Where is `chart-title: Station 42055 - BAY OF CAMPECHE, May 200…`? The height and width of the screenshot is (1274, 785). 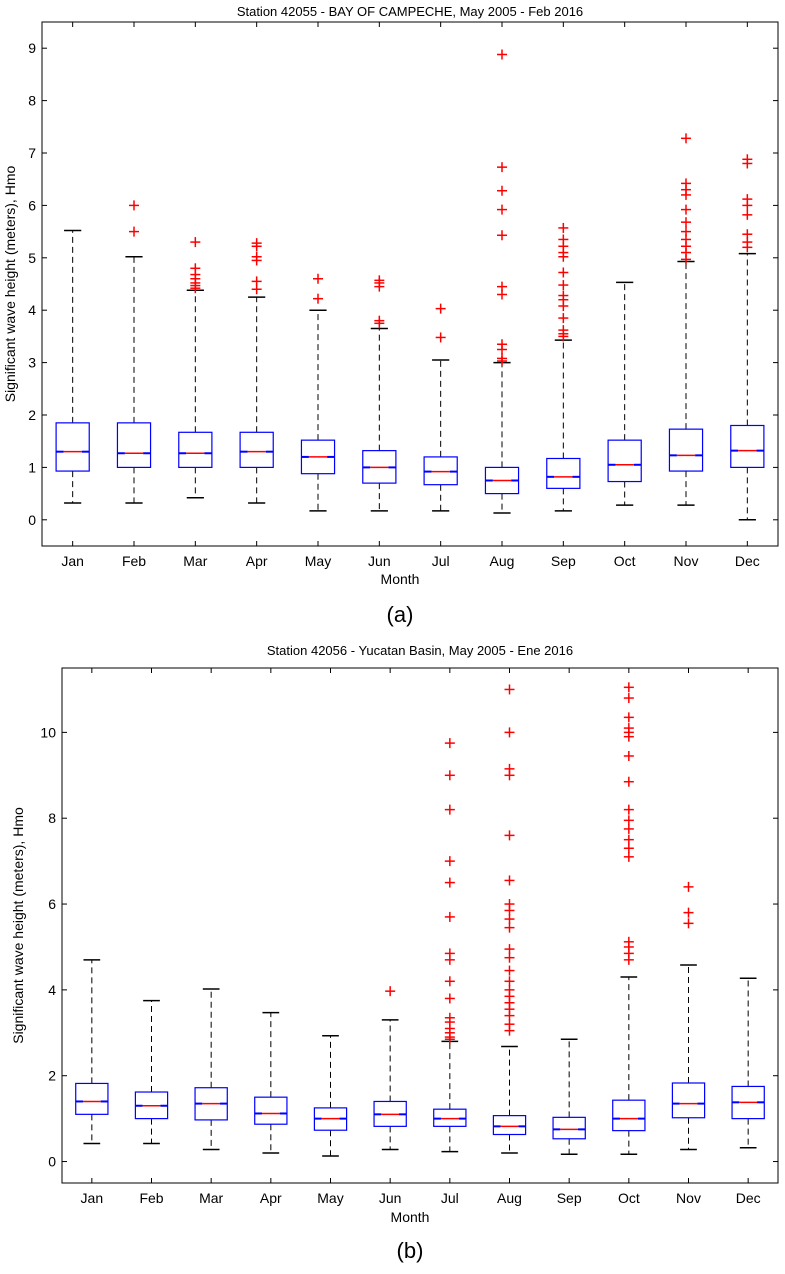 chart-title: Station 42055 - BAY OF CAMPECHE, May 200… is located at coordinates (410, 11).